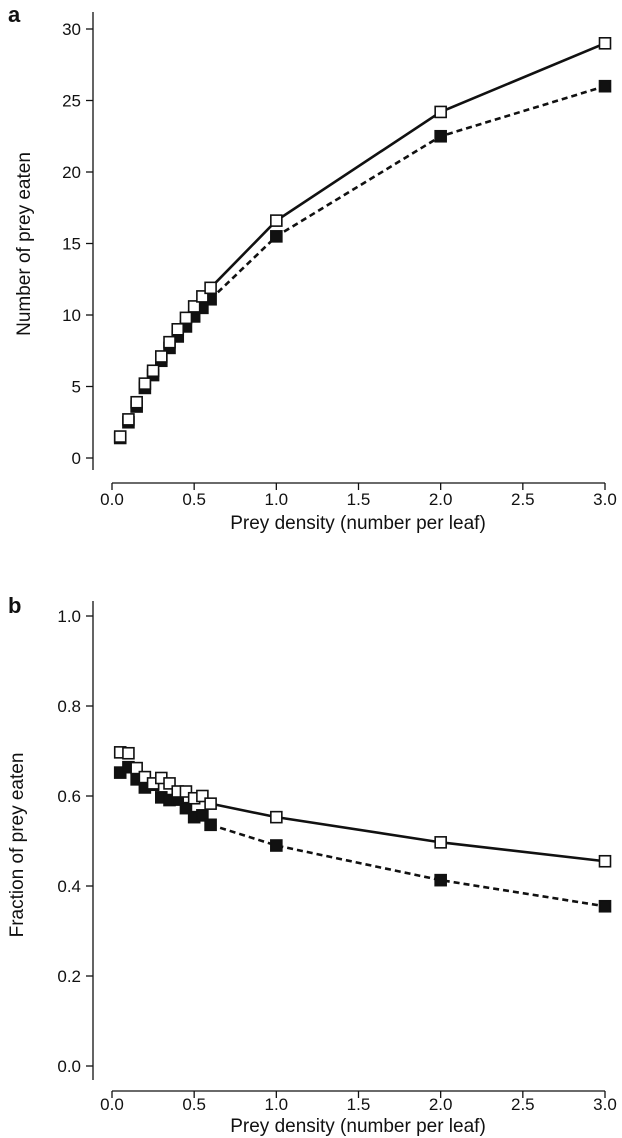  Describe the element at coordinates (358, 1126) in the screenshot. I see `panel-b-x-title: Prey density (number per leaf)` at that location.